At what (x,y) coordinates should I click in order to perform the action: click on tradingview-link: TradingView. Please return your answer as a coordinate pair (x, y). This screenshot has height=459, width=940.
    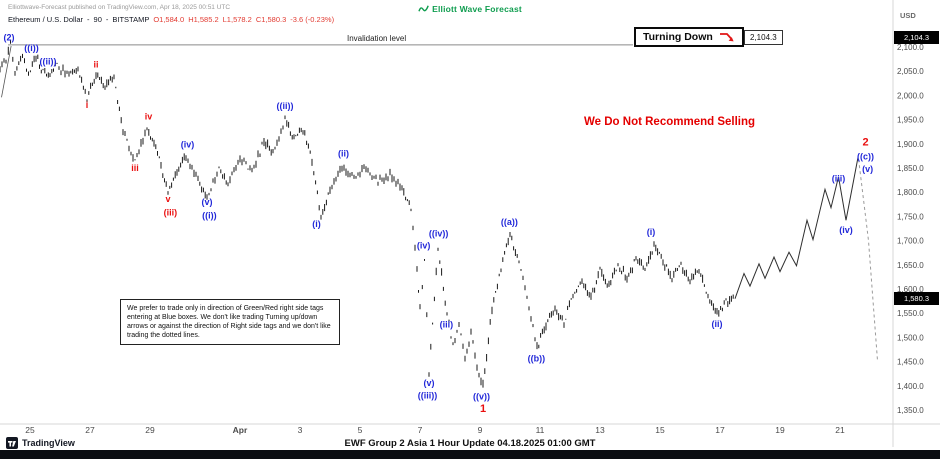
    Looking at the image, I should click on (40, 443).